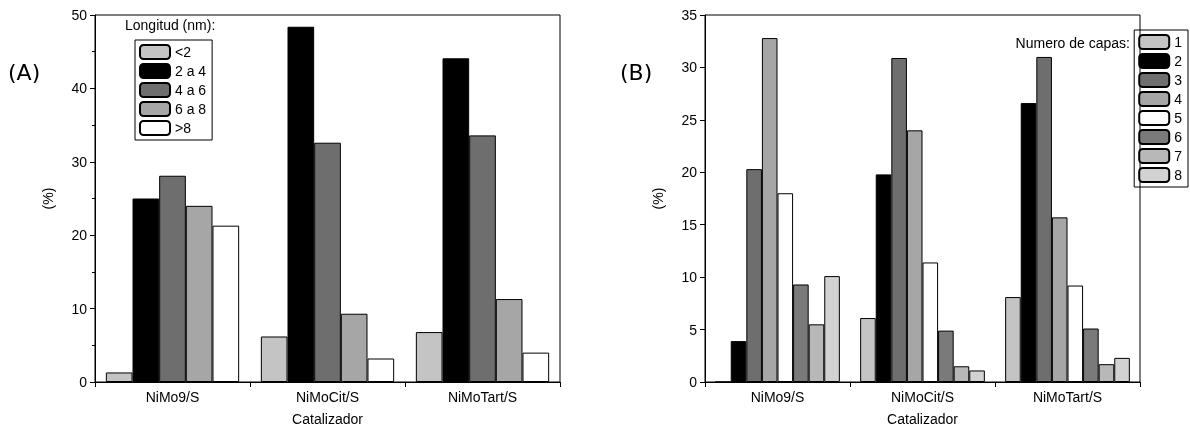  I want to click on legend-label: 2 a 4, so click(191, 71).